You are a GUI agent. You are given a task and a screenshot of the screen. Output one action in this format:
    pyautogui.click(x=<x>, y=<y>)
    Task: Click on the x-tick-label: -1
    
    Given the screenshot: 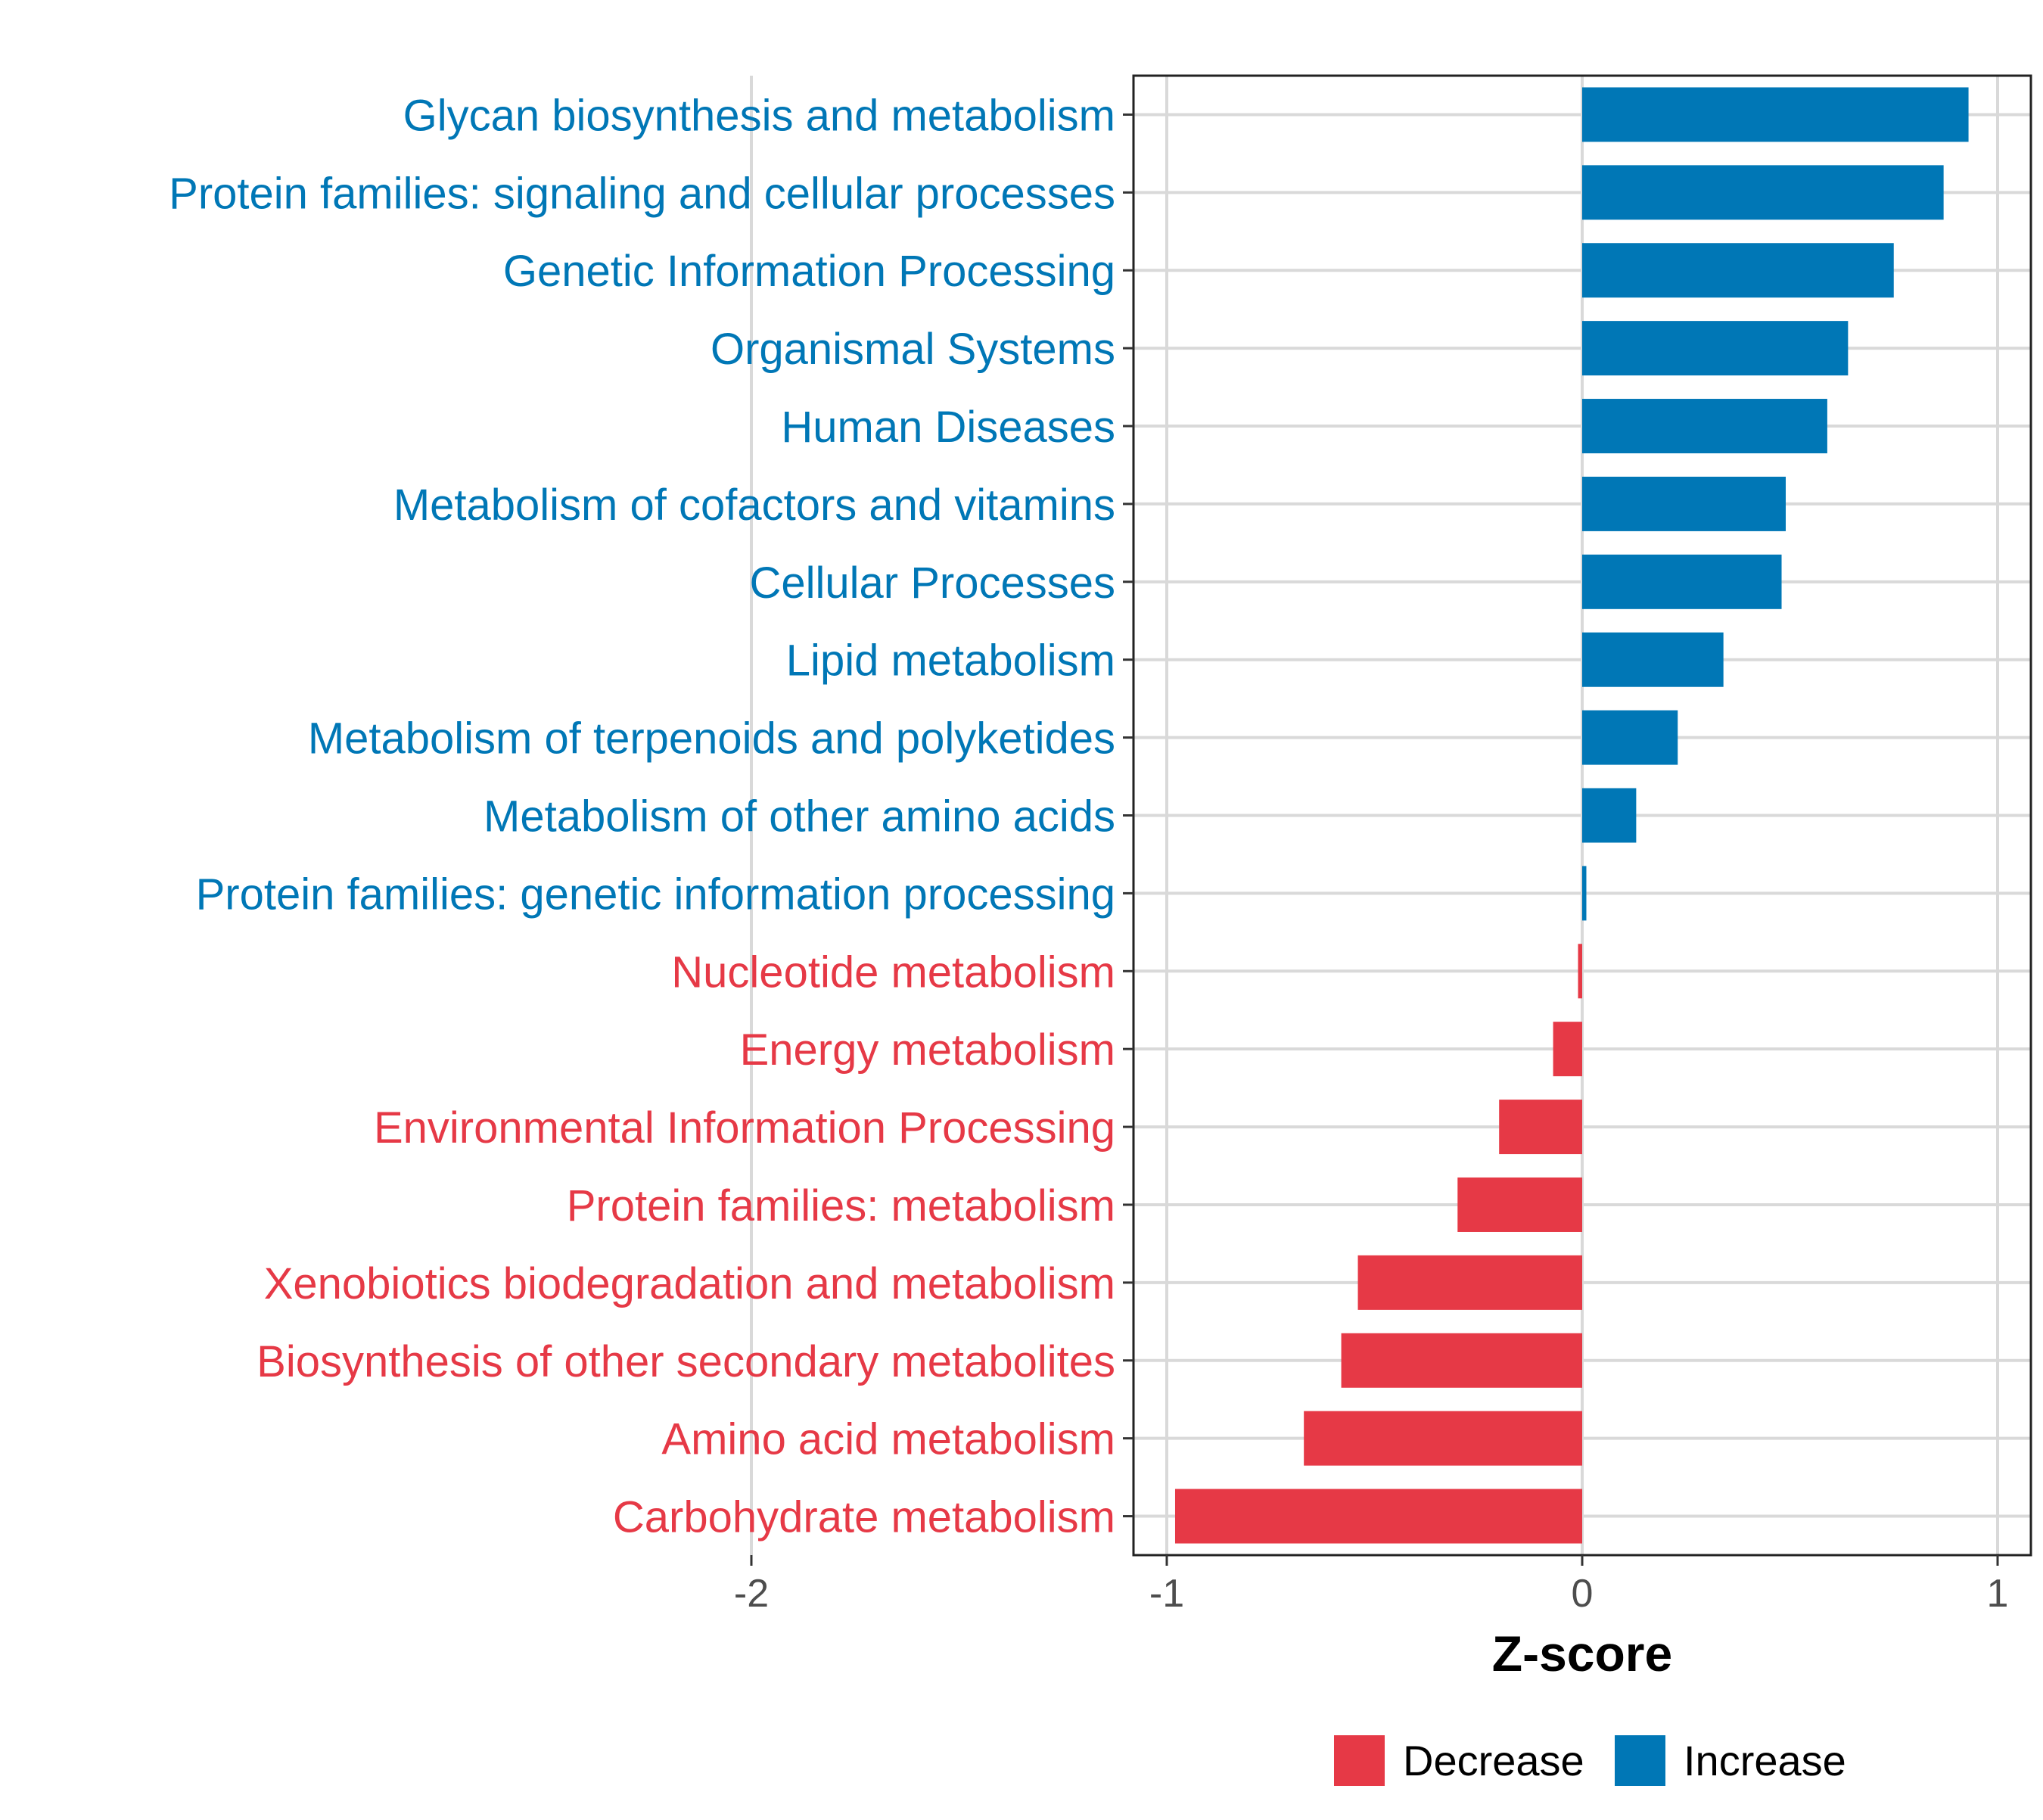 What is the action you would take?
    pyautogui.click(x=1166, y=1594)
    